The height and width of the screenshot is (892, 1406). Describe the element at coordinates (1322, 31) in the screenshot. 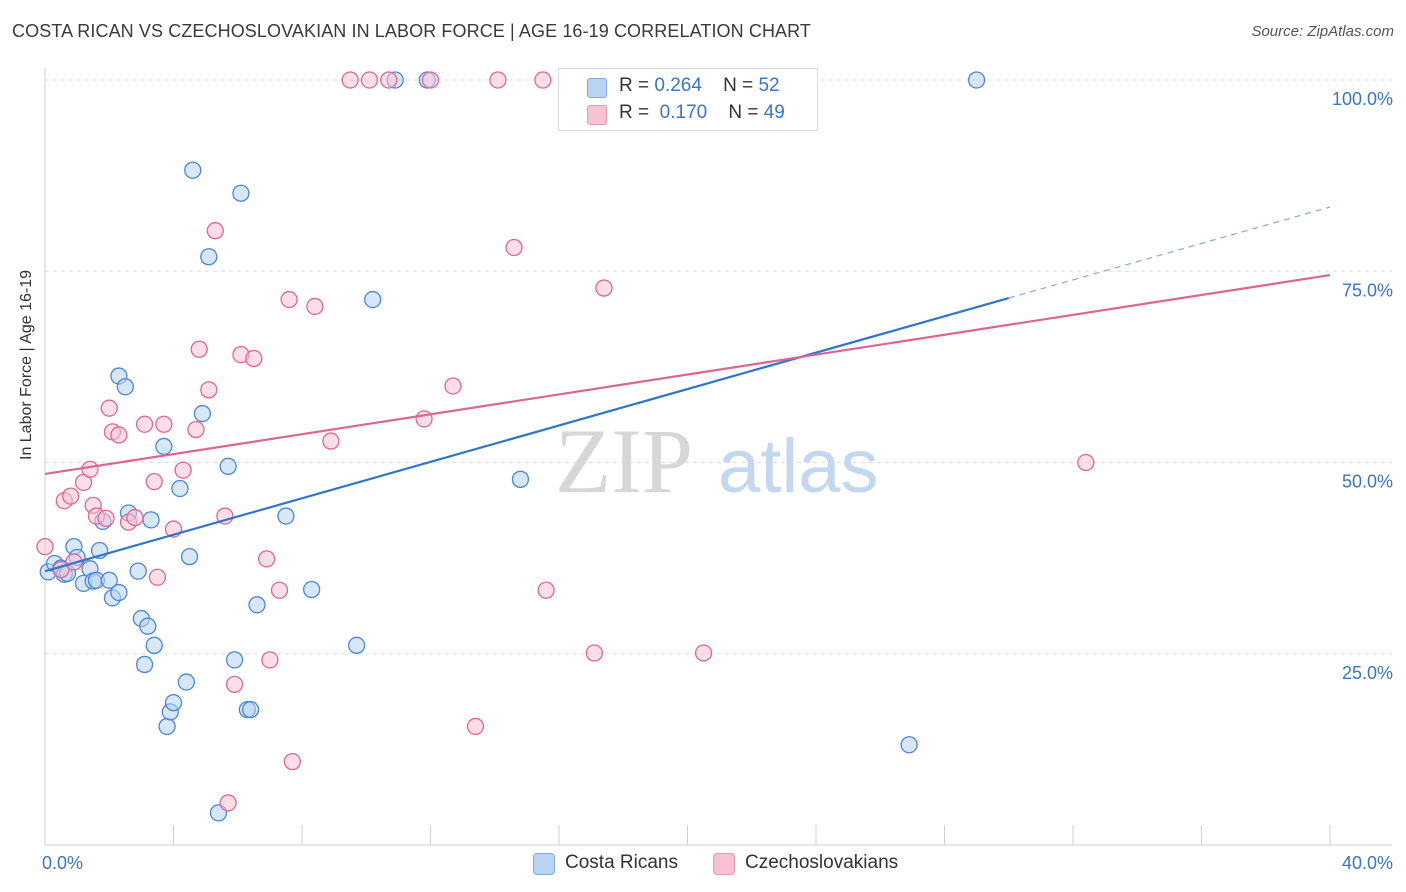

I see `chart-source: Source: ZipAtlas.com` at that location.